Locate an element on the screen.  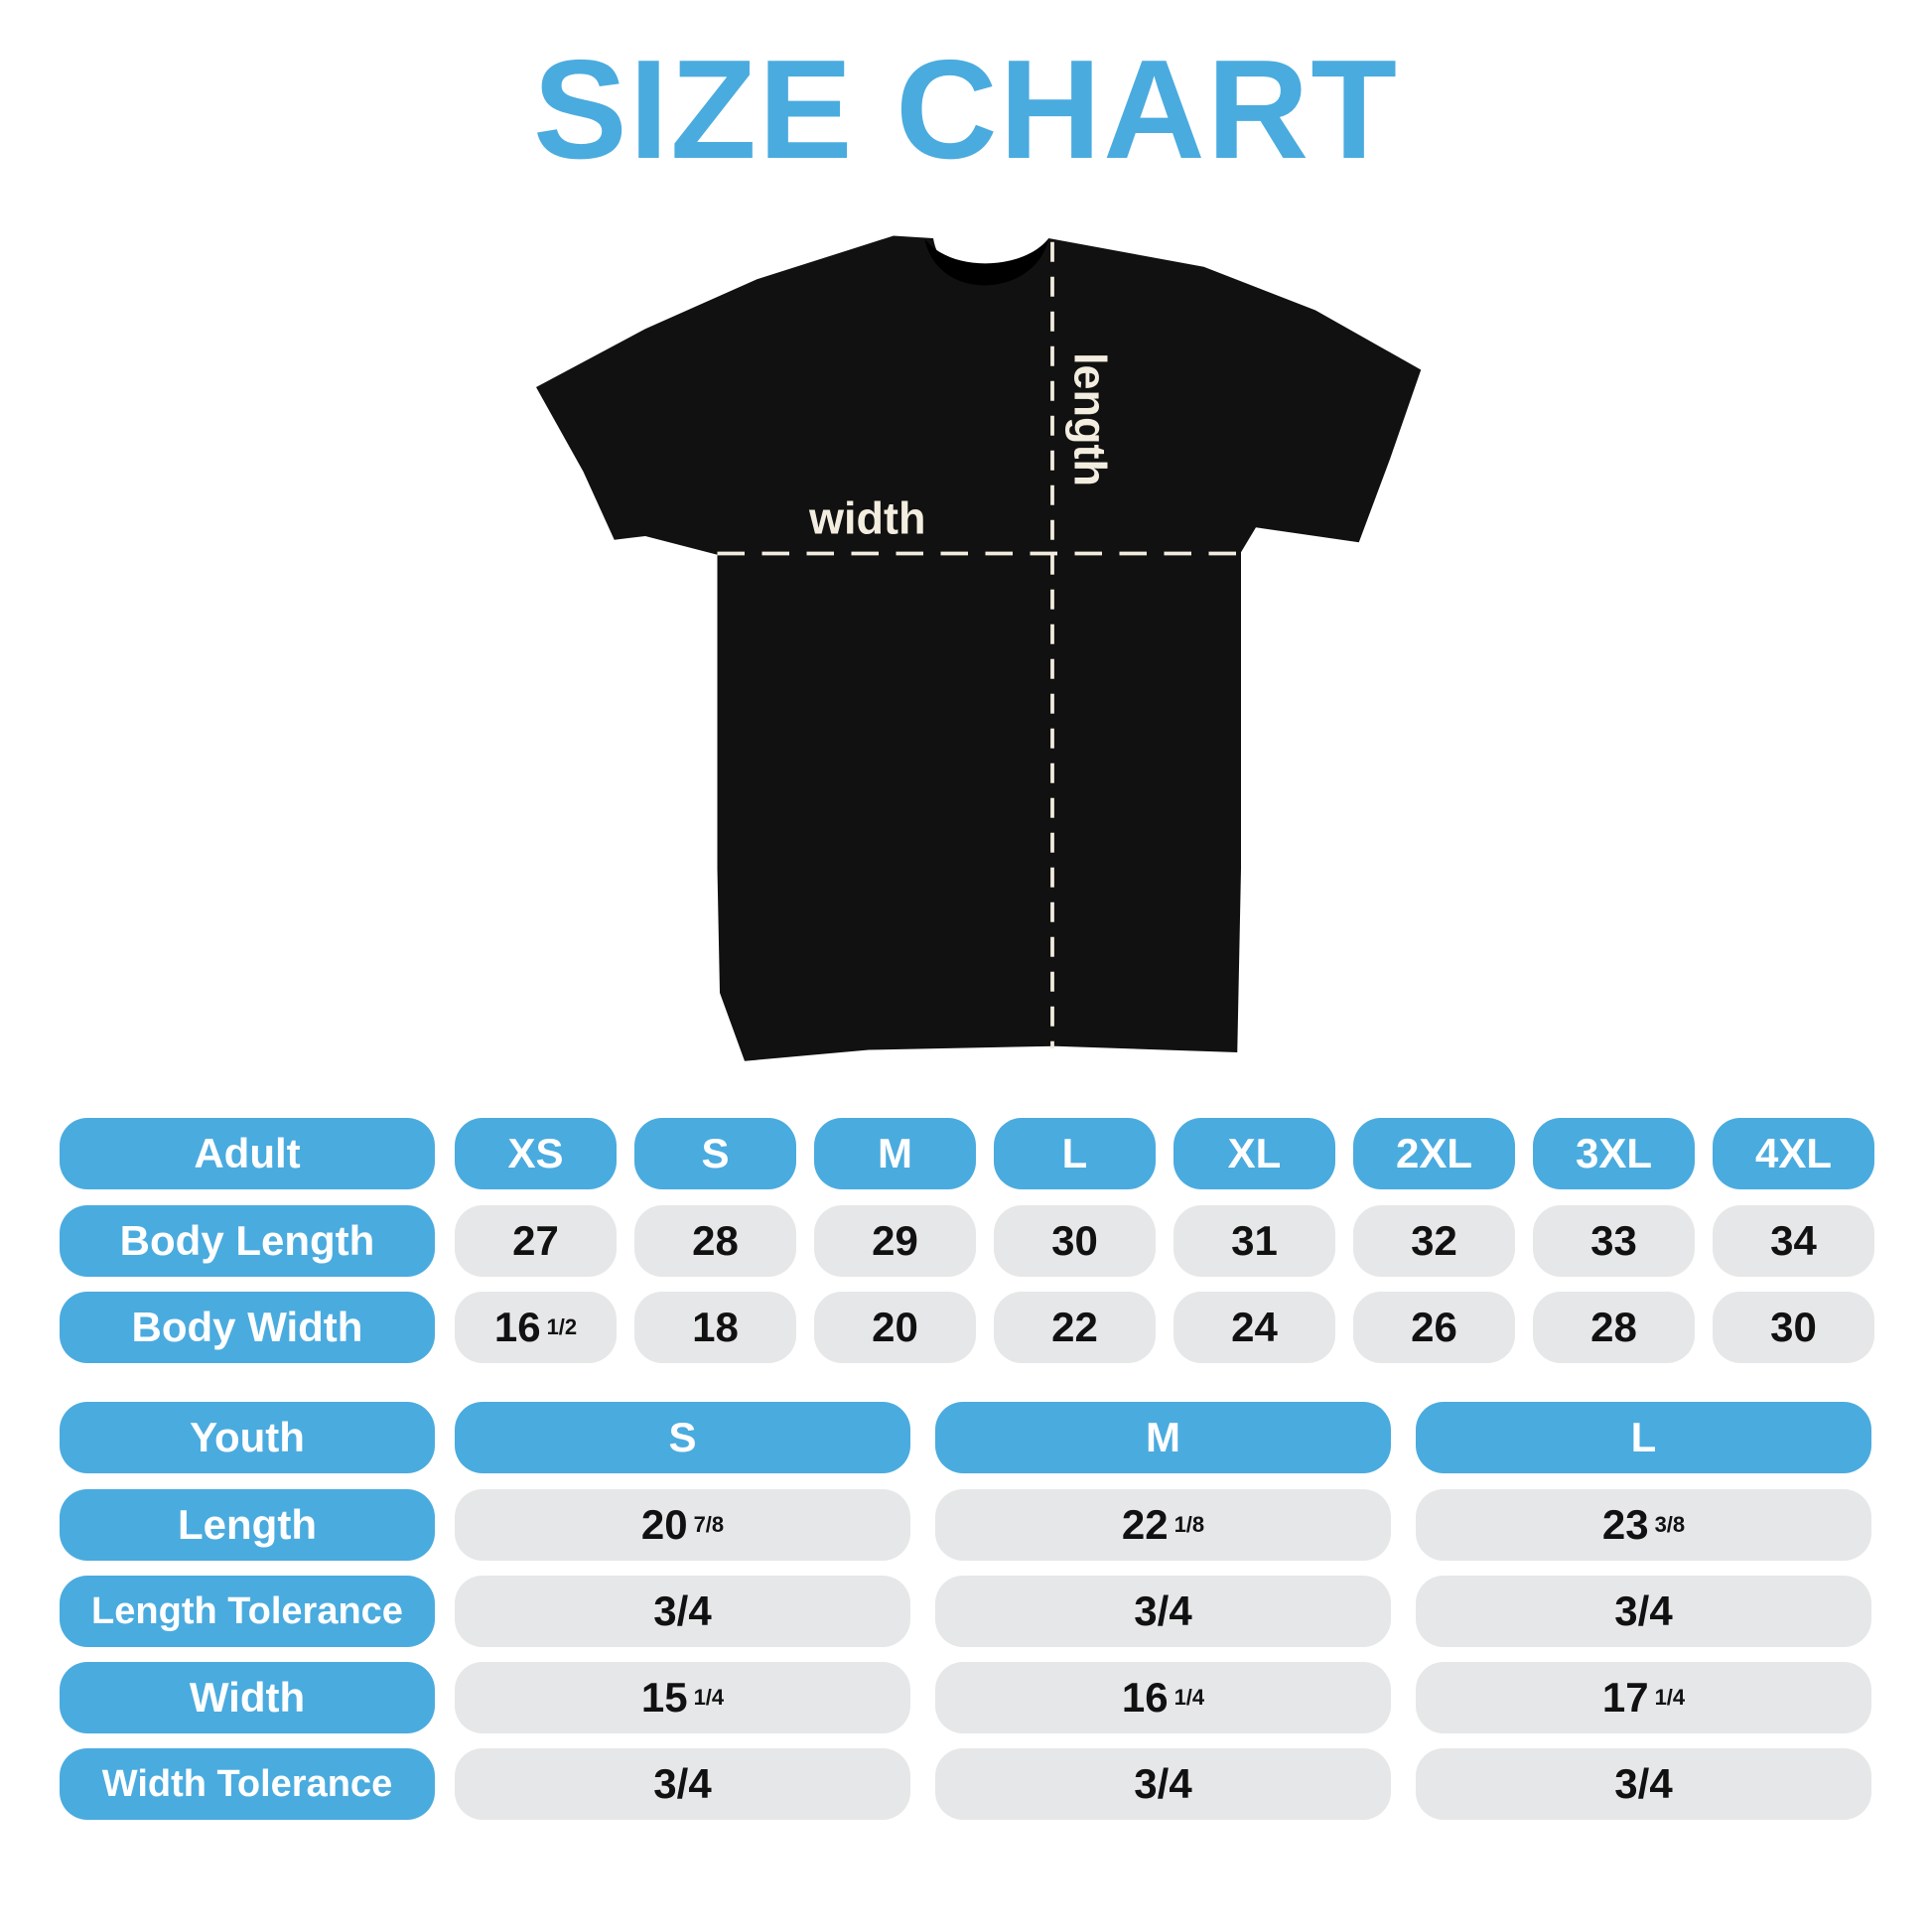
size-label: 2XL is located at coordinates (1434, 1153).